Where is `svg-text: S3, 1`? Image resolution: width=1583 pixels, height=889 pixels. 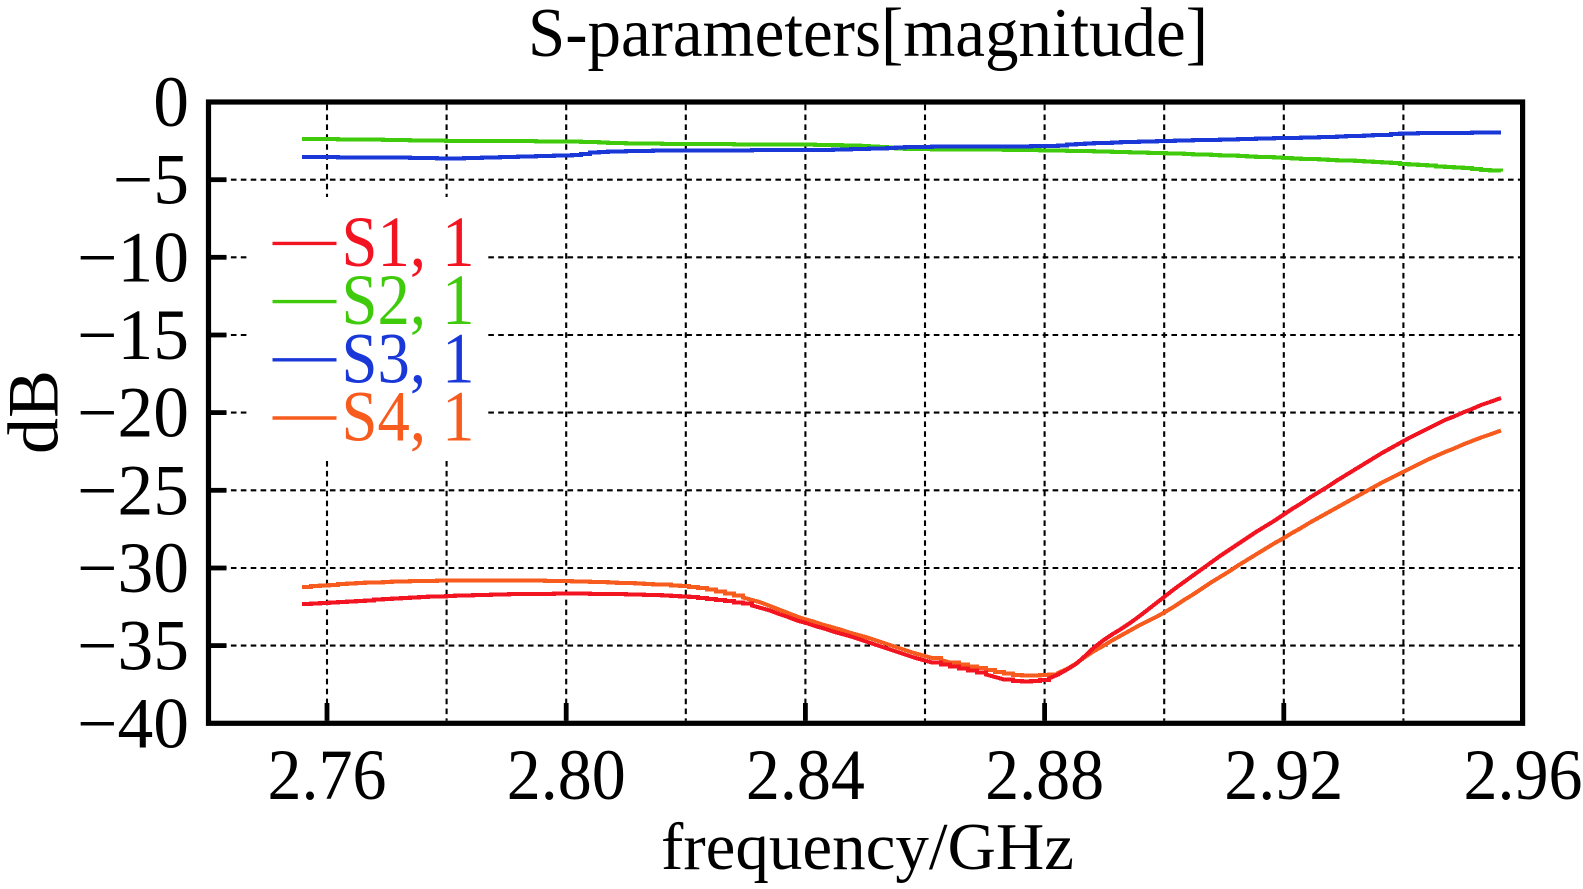
svg-text: S3, 1 is located at coordinates (408, 358).